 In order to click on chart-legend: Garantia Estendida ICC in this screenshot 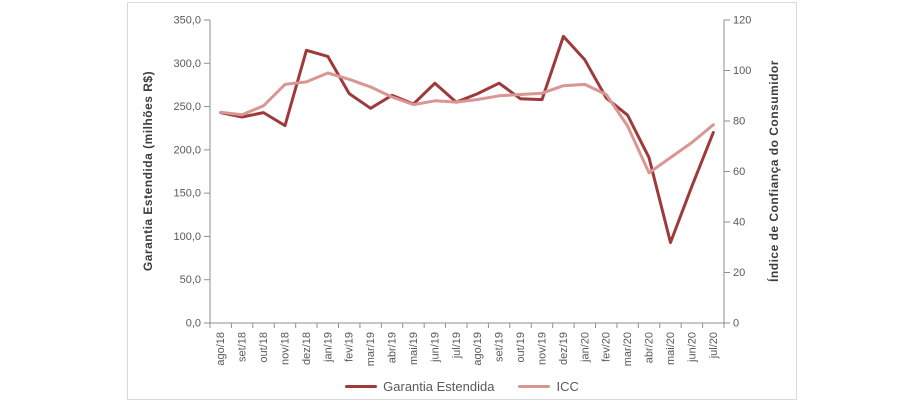, I will do `click(462, 386)`.